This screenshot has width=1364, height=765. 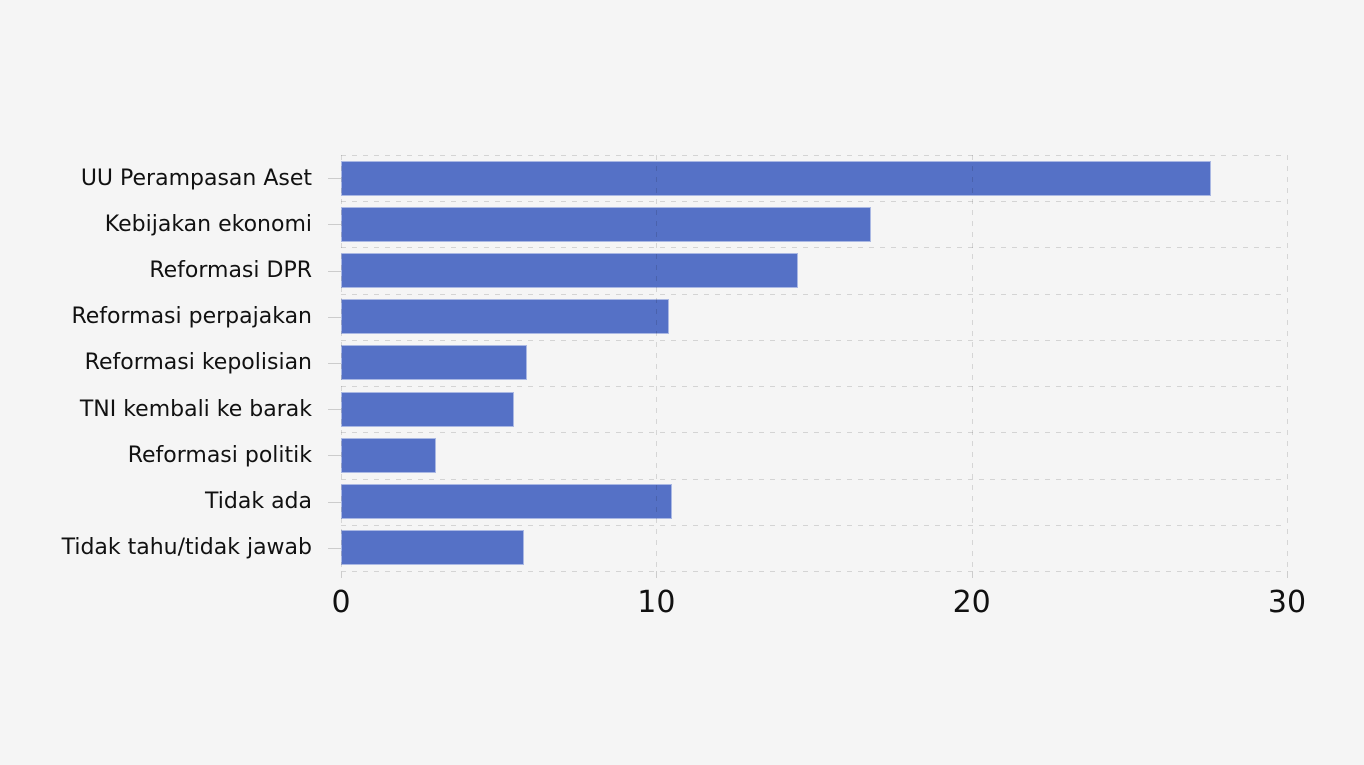 What do you see at coordinates (776, 178) in the screenshot?
I see `bar-uu-perampasan-aset` at bounding box center [776, 178].